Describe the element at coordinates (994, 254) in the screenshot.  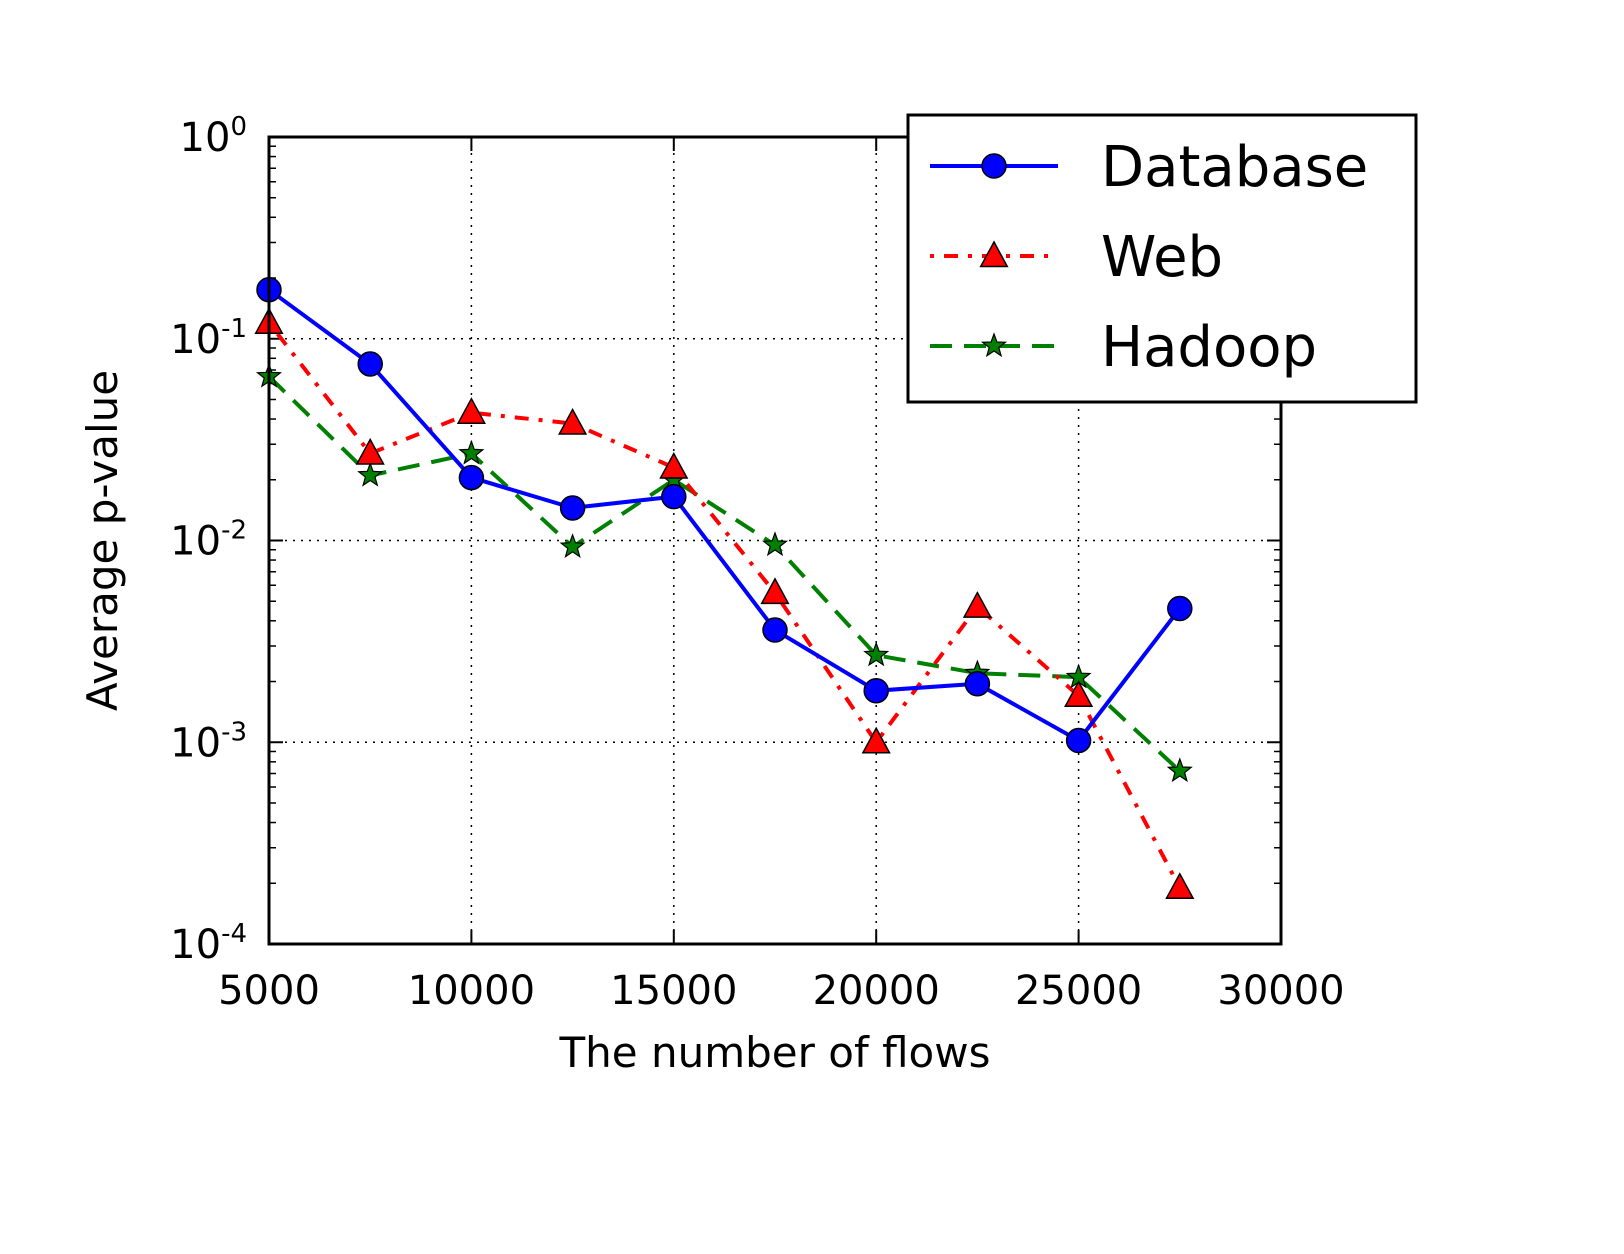
I see `legend-marker-web` at that location.